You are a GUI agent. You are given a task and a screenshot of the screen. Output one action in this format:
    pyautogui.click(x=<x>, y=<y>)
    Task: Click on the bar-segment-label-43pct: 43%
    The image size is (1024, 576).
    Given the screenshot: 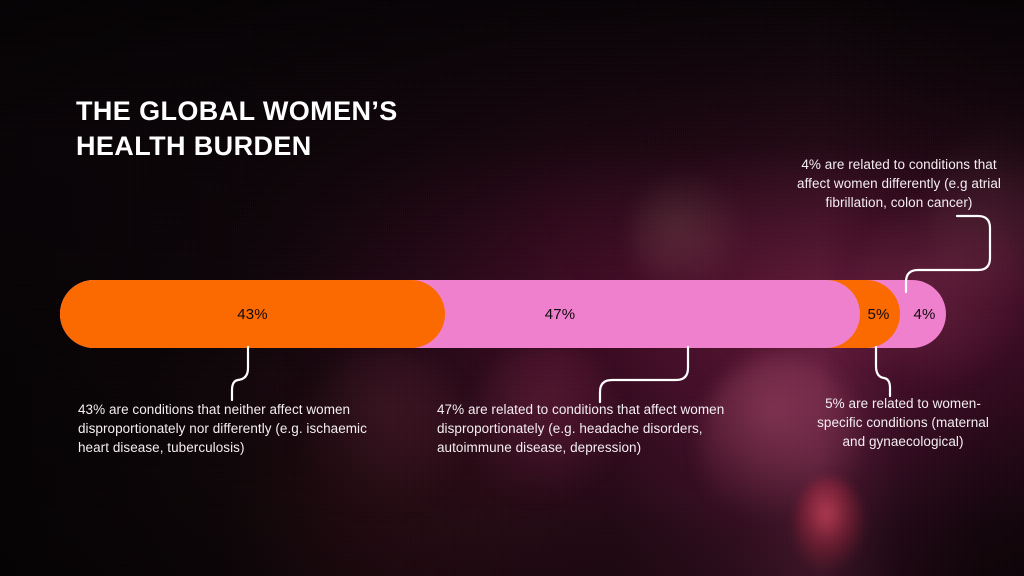 What is the action you would take?
    pyautogui.click(x=252, y=314)
    